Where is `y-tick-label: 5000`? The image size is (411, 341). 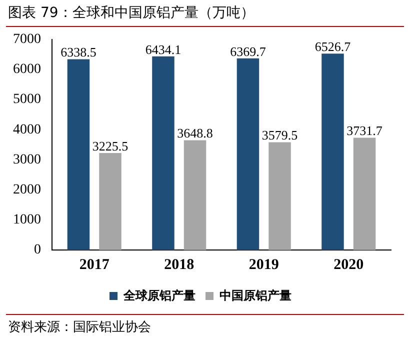 y-tick-label: 5000 is located at coordinates (27, 100).